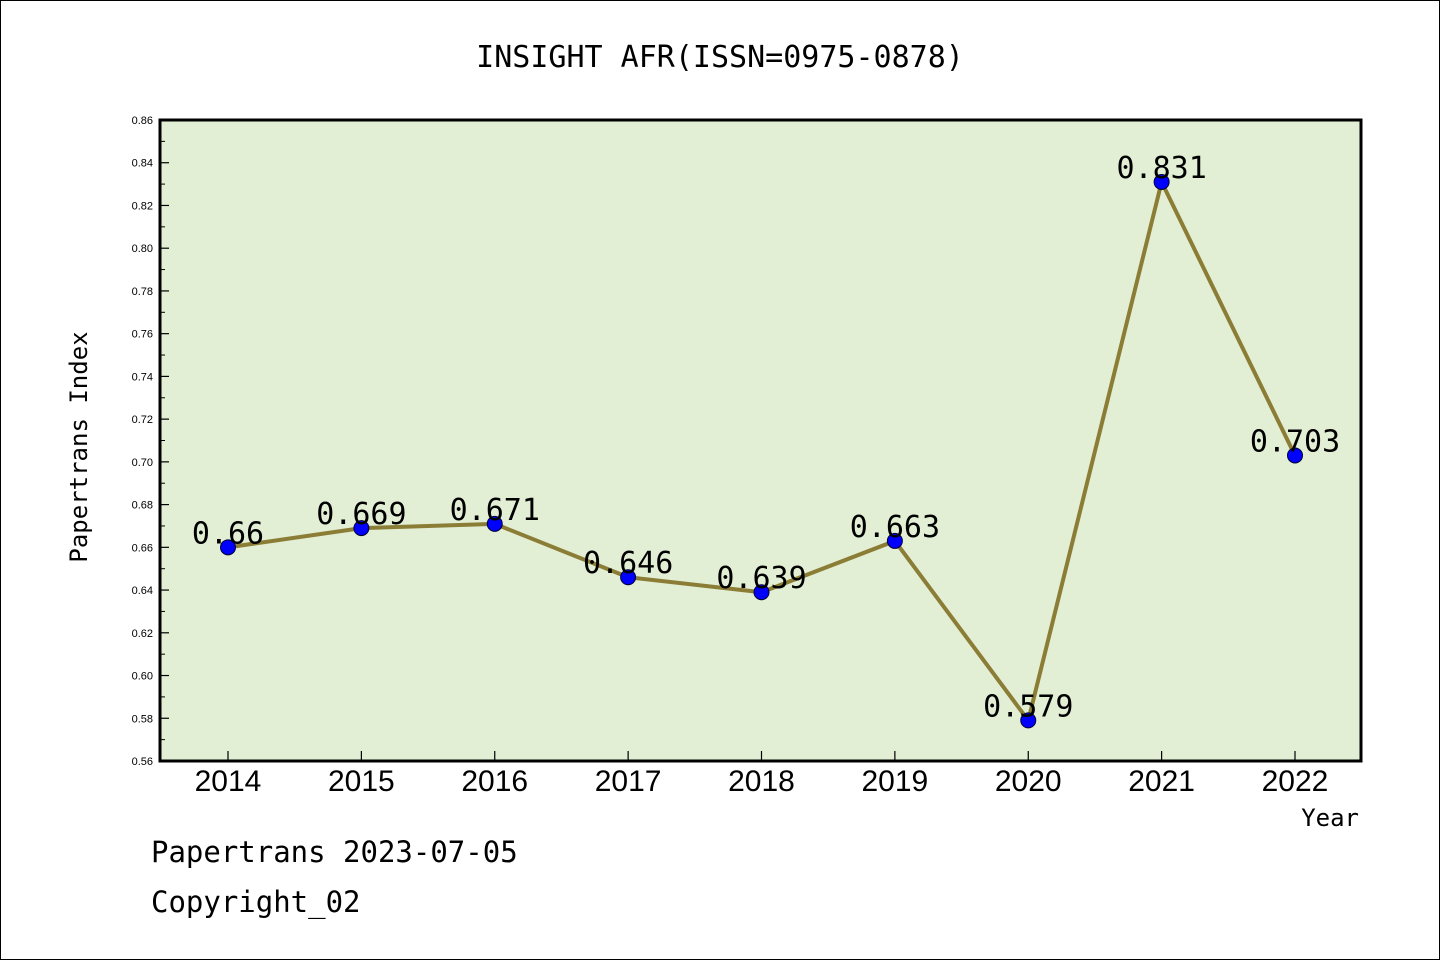  Describe the element at coordinates (628, 781) in the screenshot. I see `x-tick-label: 2017` at that location.